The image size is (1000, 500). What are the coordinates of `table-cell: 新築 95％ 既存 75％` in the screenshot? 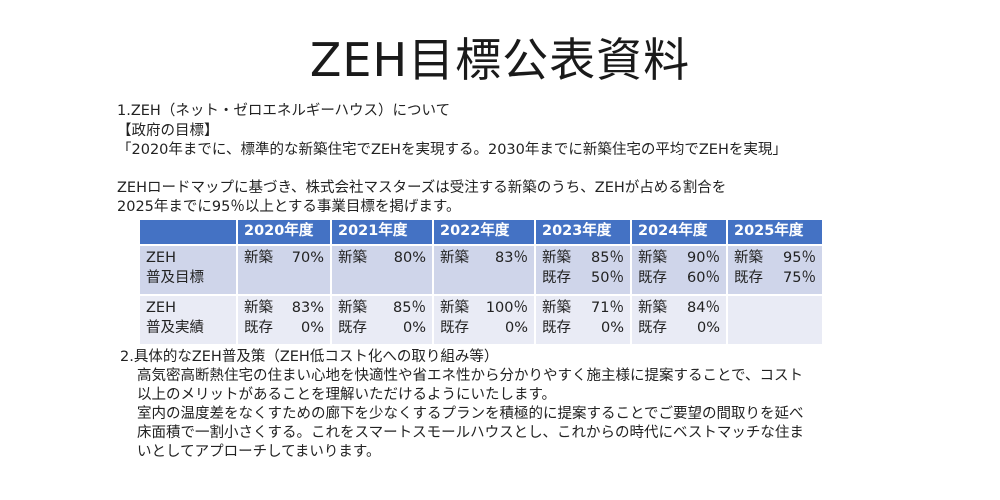 It's located at (775, 270).